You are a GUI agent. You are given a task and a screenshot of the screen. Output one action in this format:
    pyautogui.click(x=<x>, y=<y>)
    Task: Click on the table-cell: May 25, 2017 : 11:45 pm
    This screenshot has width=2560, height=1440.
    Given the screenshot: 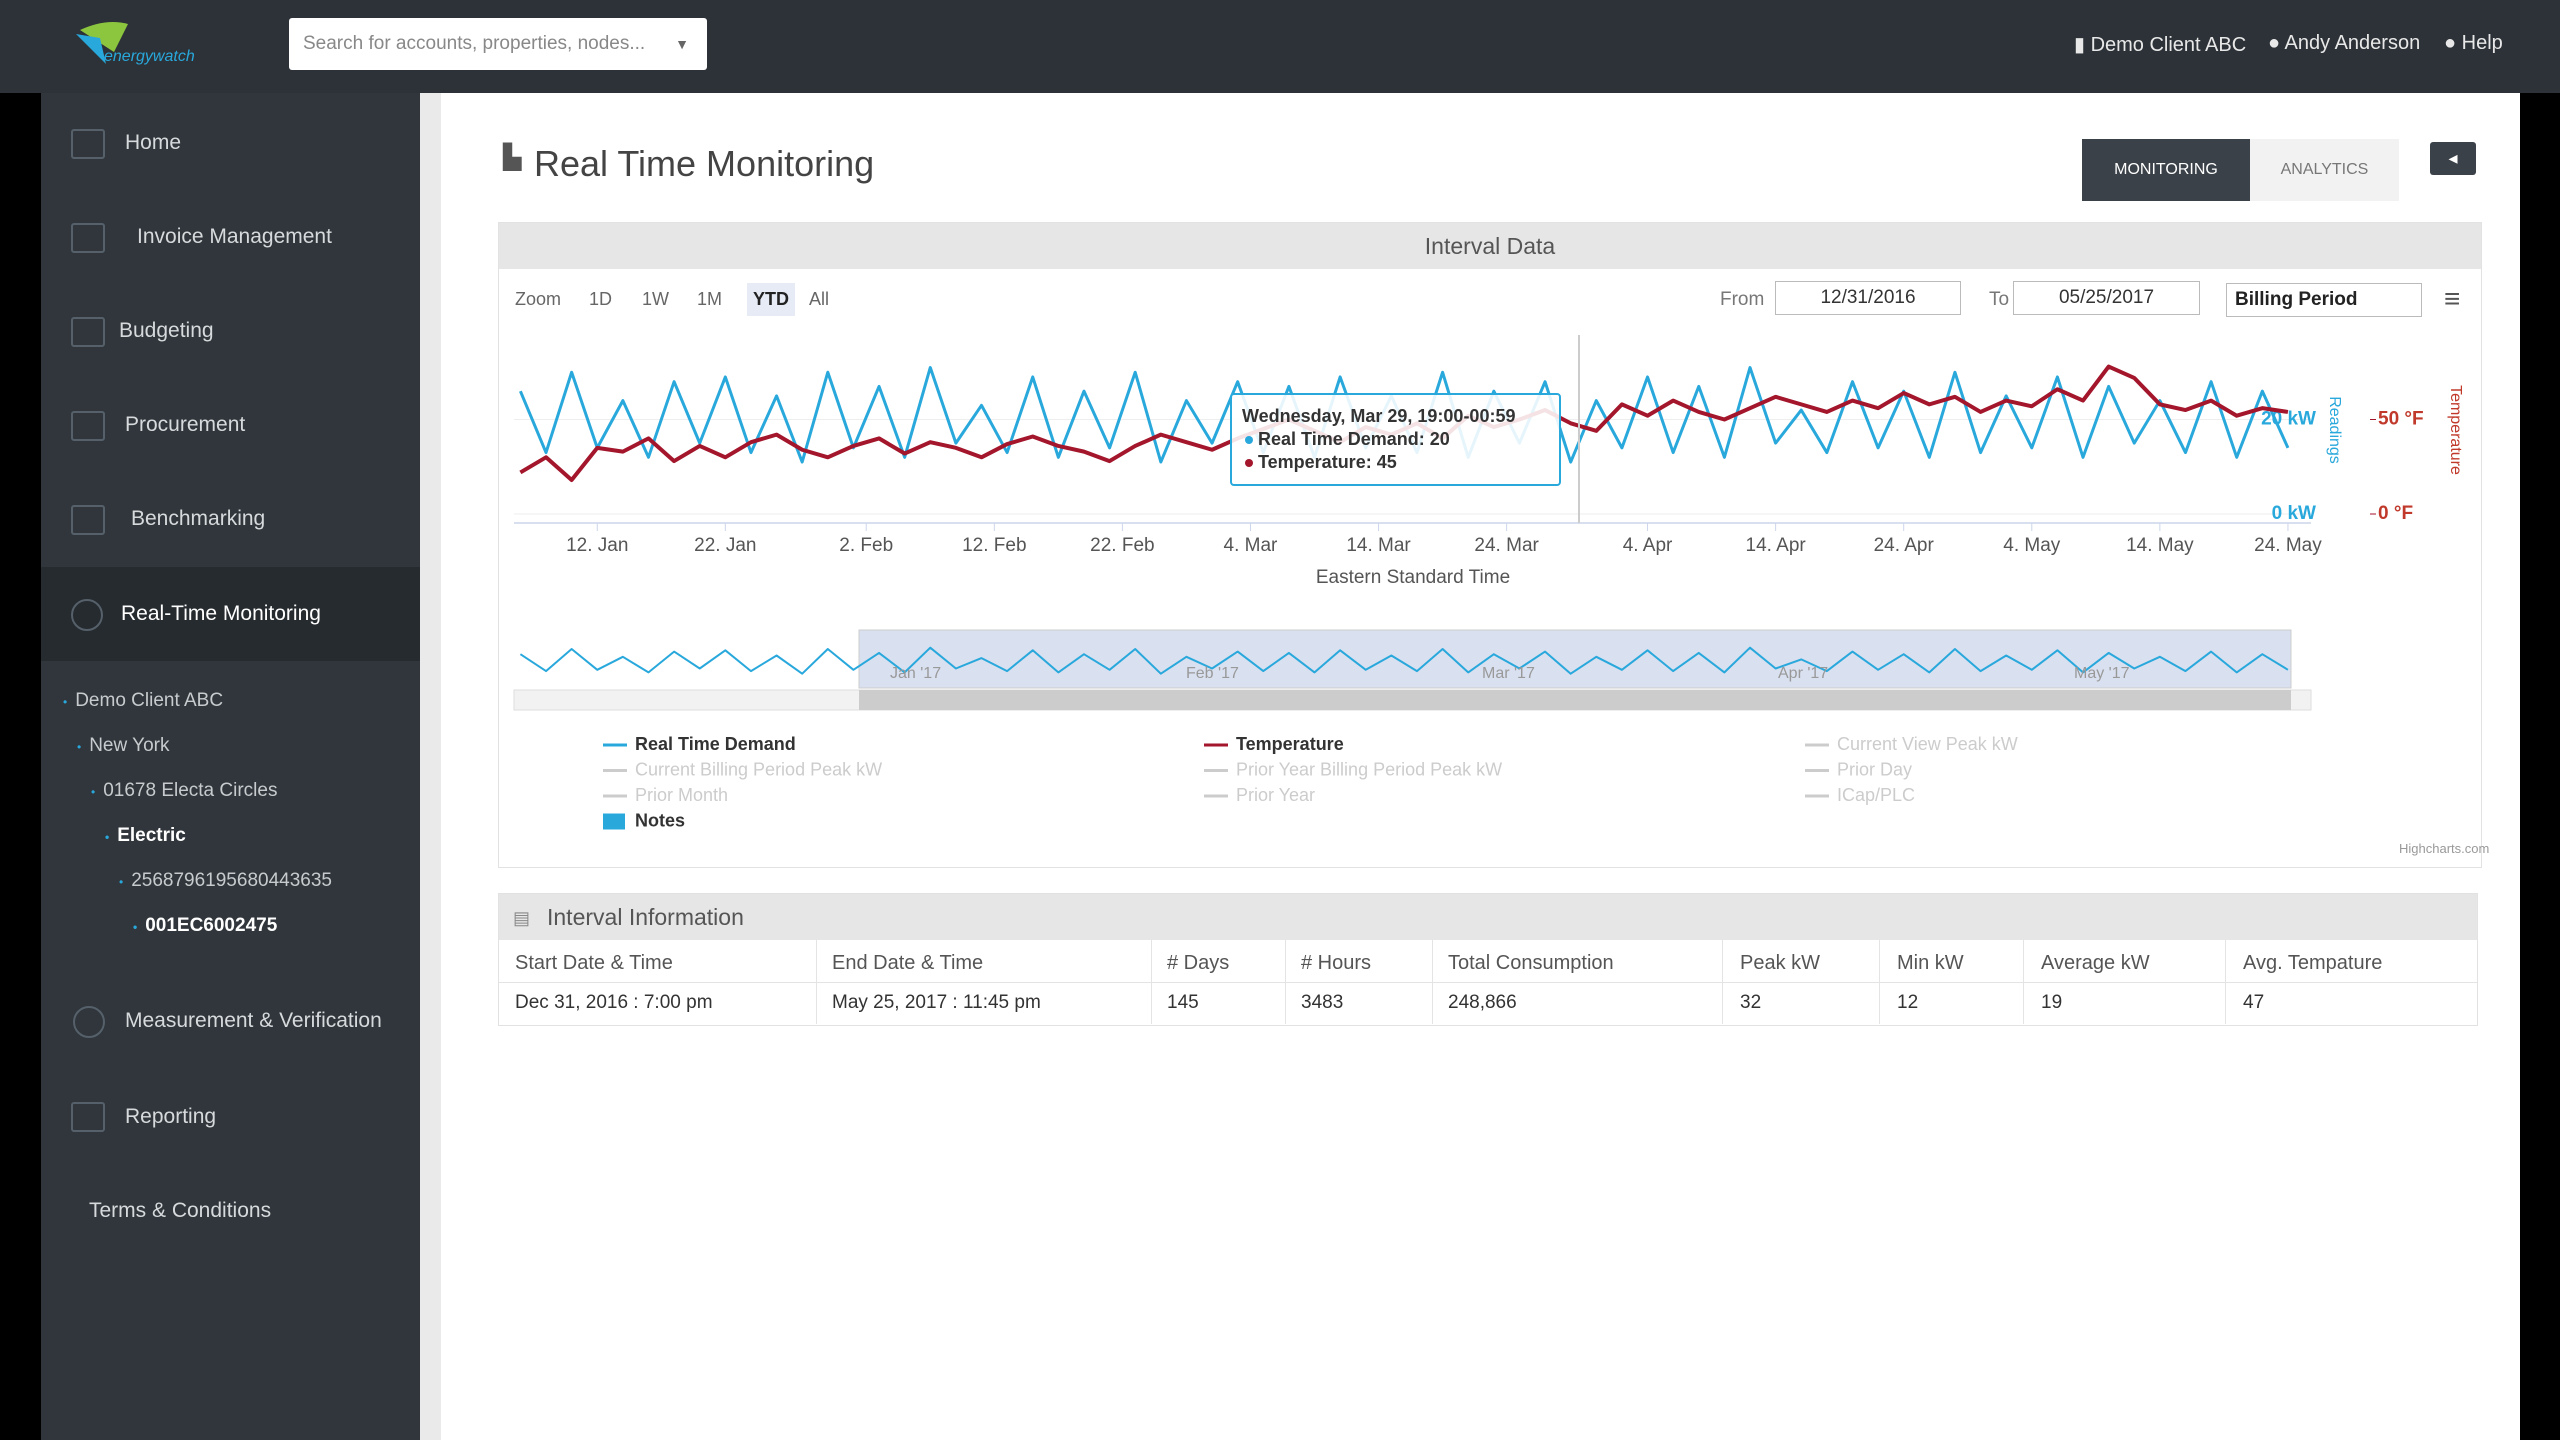 What is the action you would take?
    pyautogui.click(x=936, y=1002)
    